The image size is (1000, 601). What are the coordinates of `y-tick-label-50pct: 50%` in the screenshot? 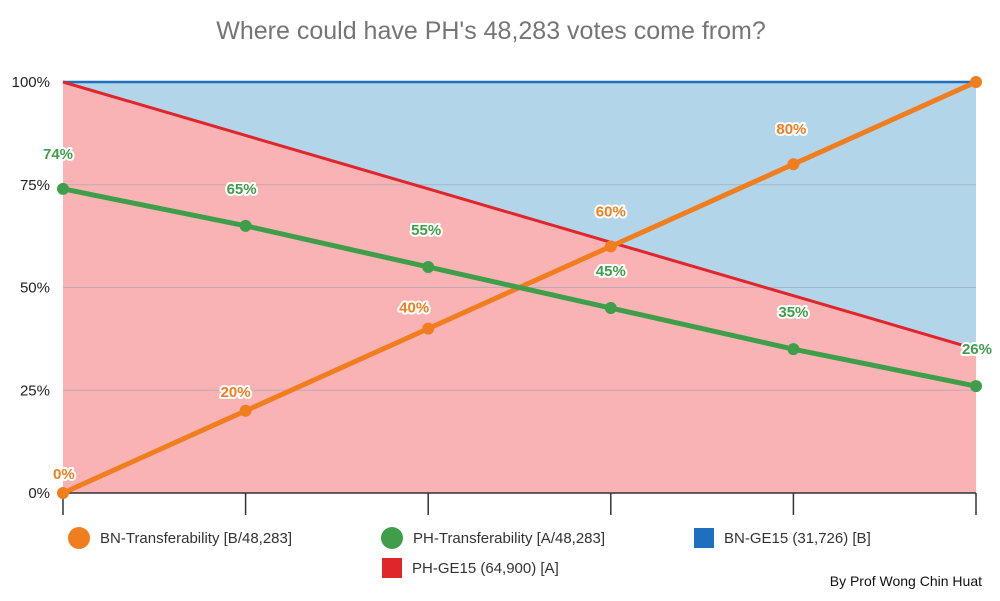 It's located at (35, 288).